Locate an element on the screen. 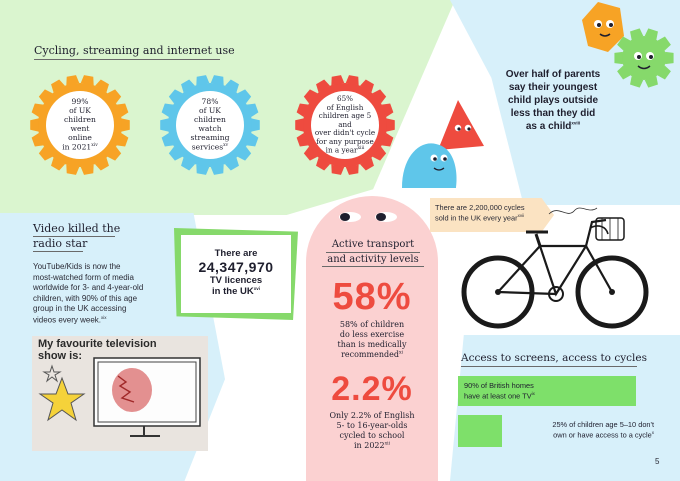 The height and width of the screenshot is (481, 680). stat-streaming-percent: 78% is located at coordinates (210, 101).